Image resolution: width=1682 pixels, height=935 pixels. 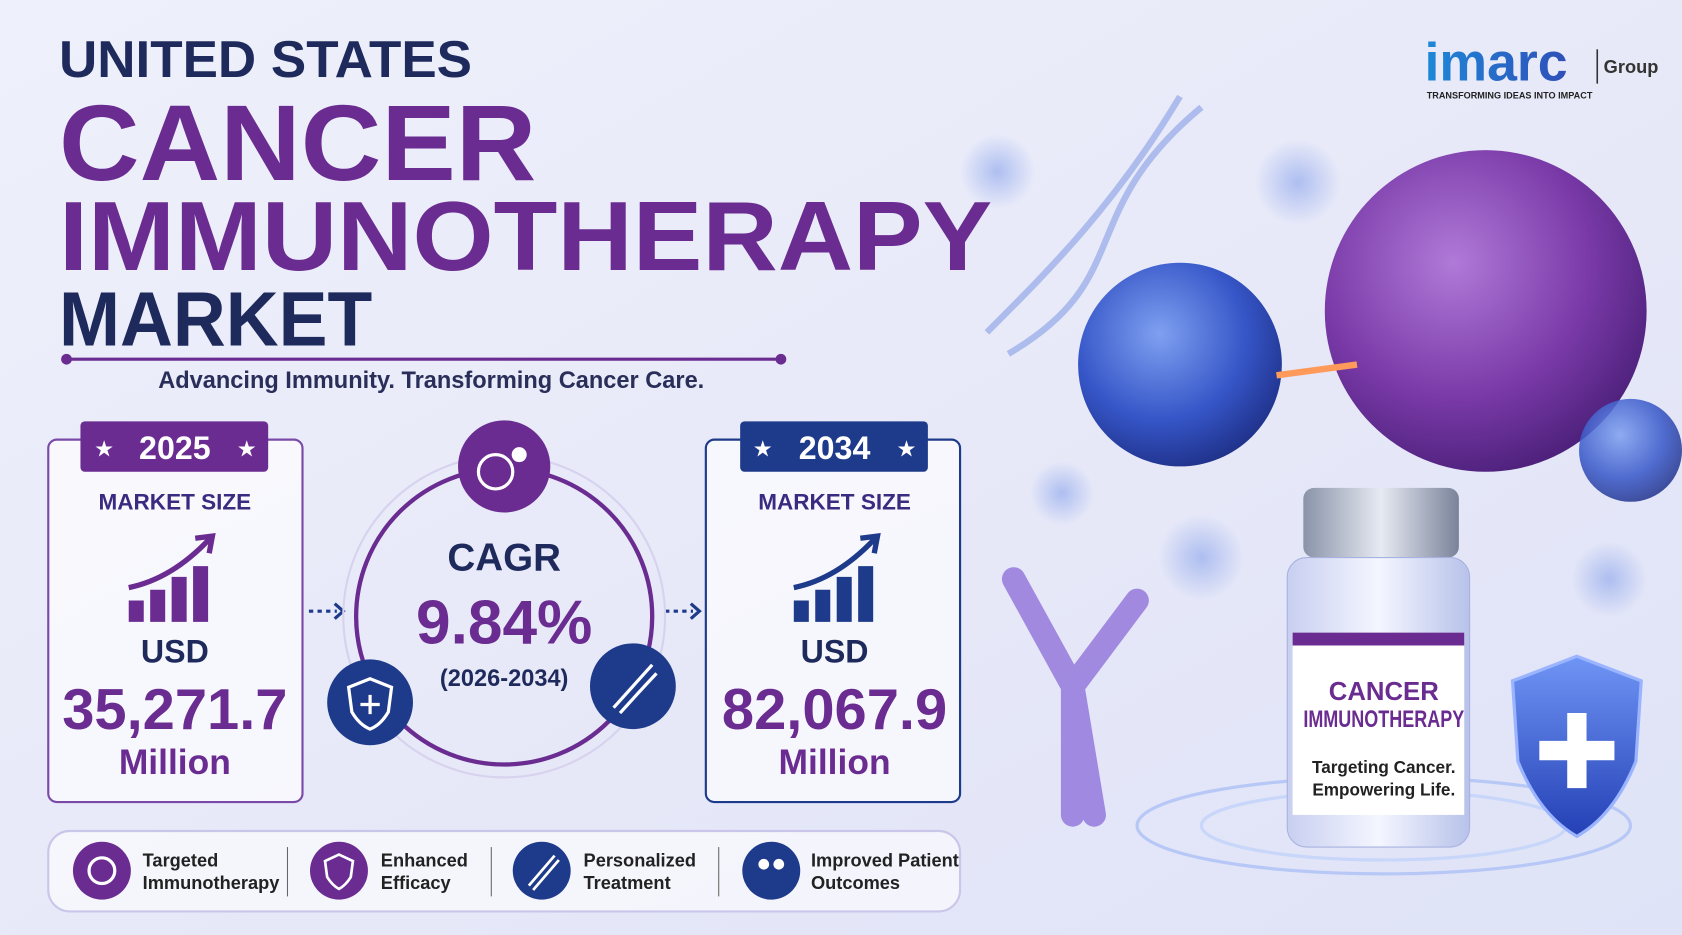 What do you see at coordinates (525, 236) in the screenshot?
I see `title-line: IMMUNOTHERAPY` at bounding box center [525, 236].